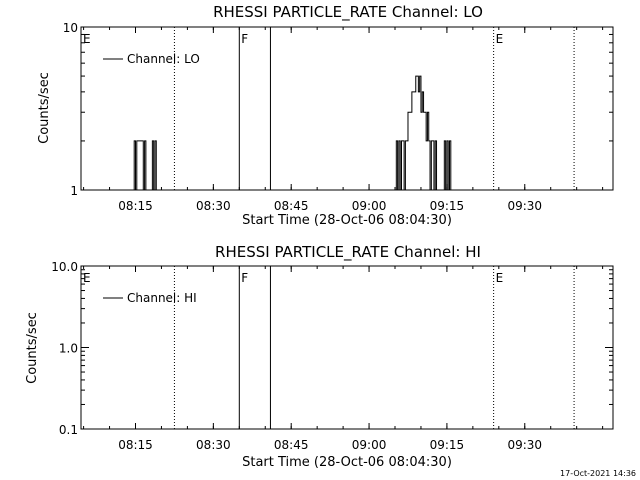  What do you see at coordinates (68, 430) in the screenshot?
I see `y-tick-label: 0.1` at bounding box center [68, 430].